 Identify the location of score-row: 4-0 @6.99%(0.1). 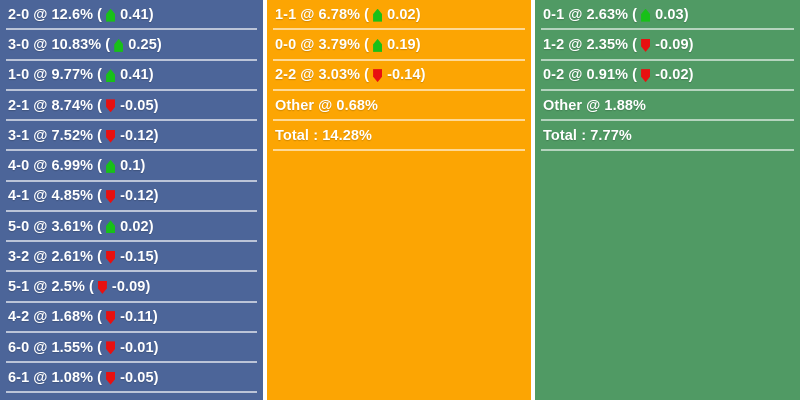
(131, 166).